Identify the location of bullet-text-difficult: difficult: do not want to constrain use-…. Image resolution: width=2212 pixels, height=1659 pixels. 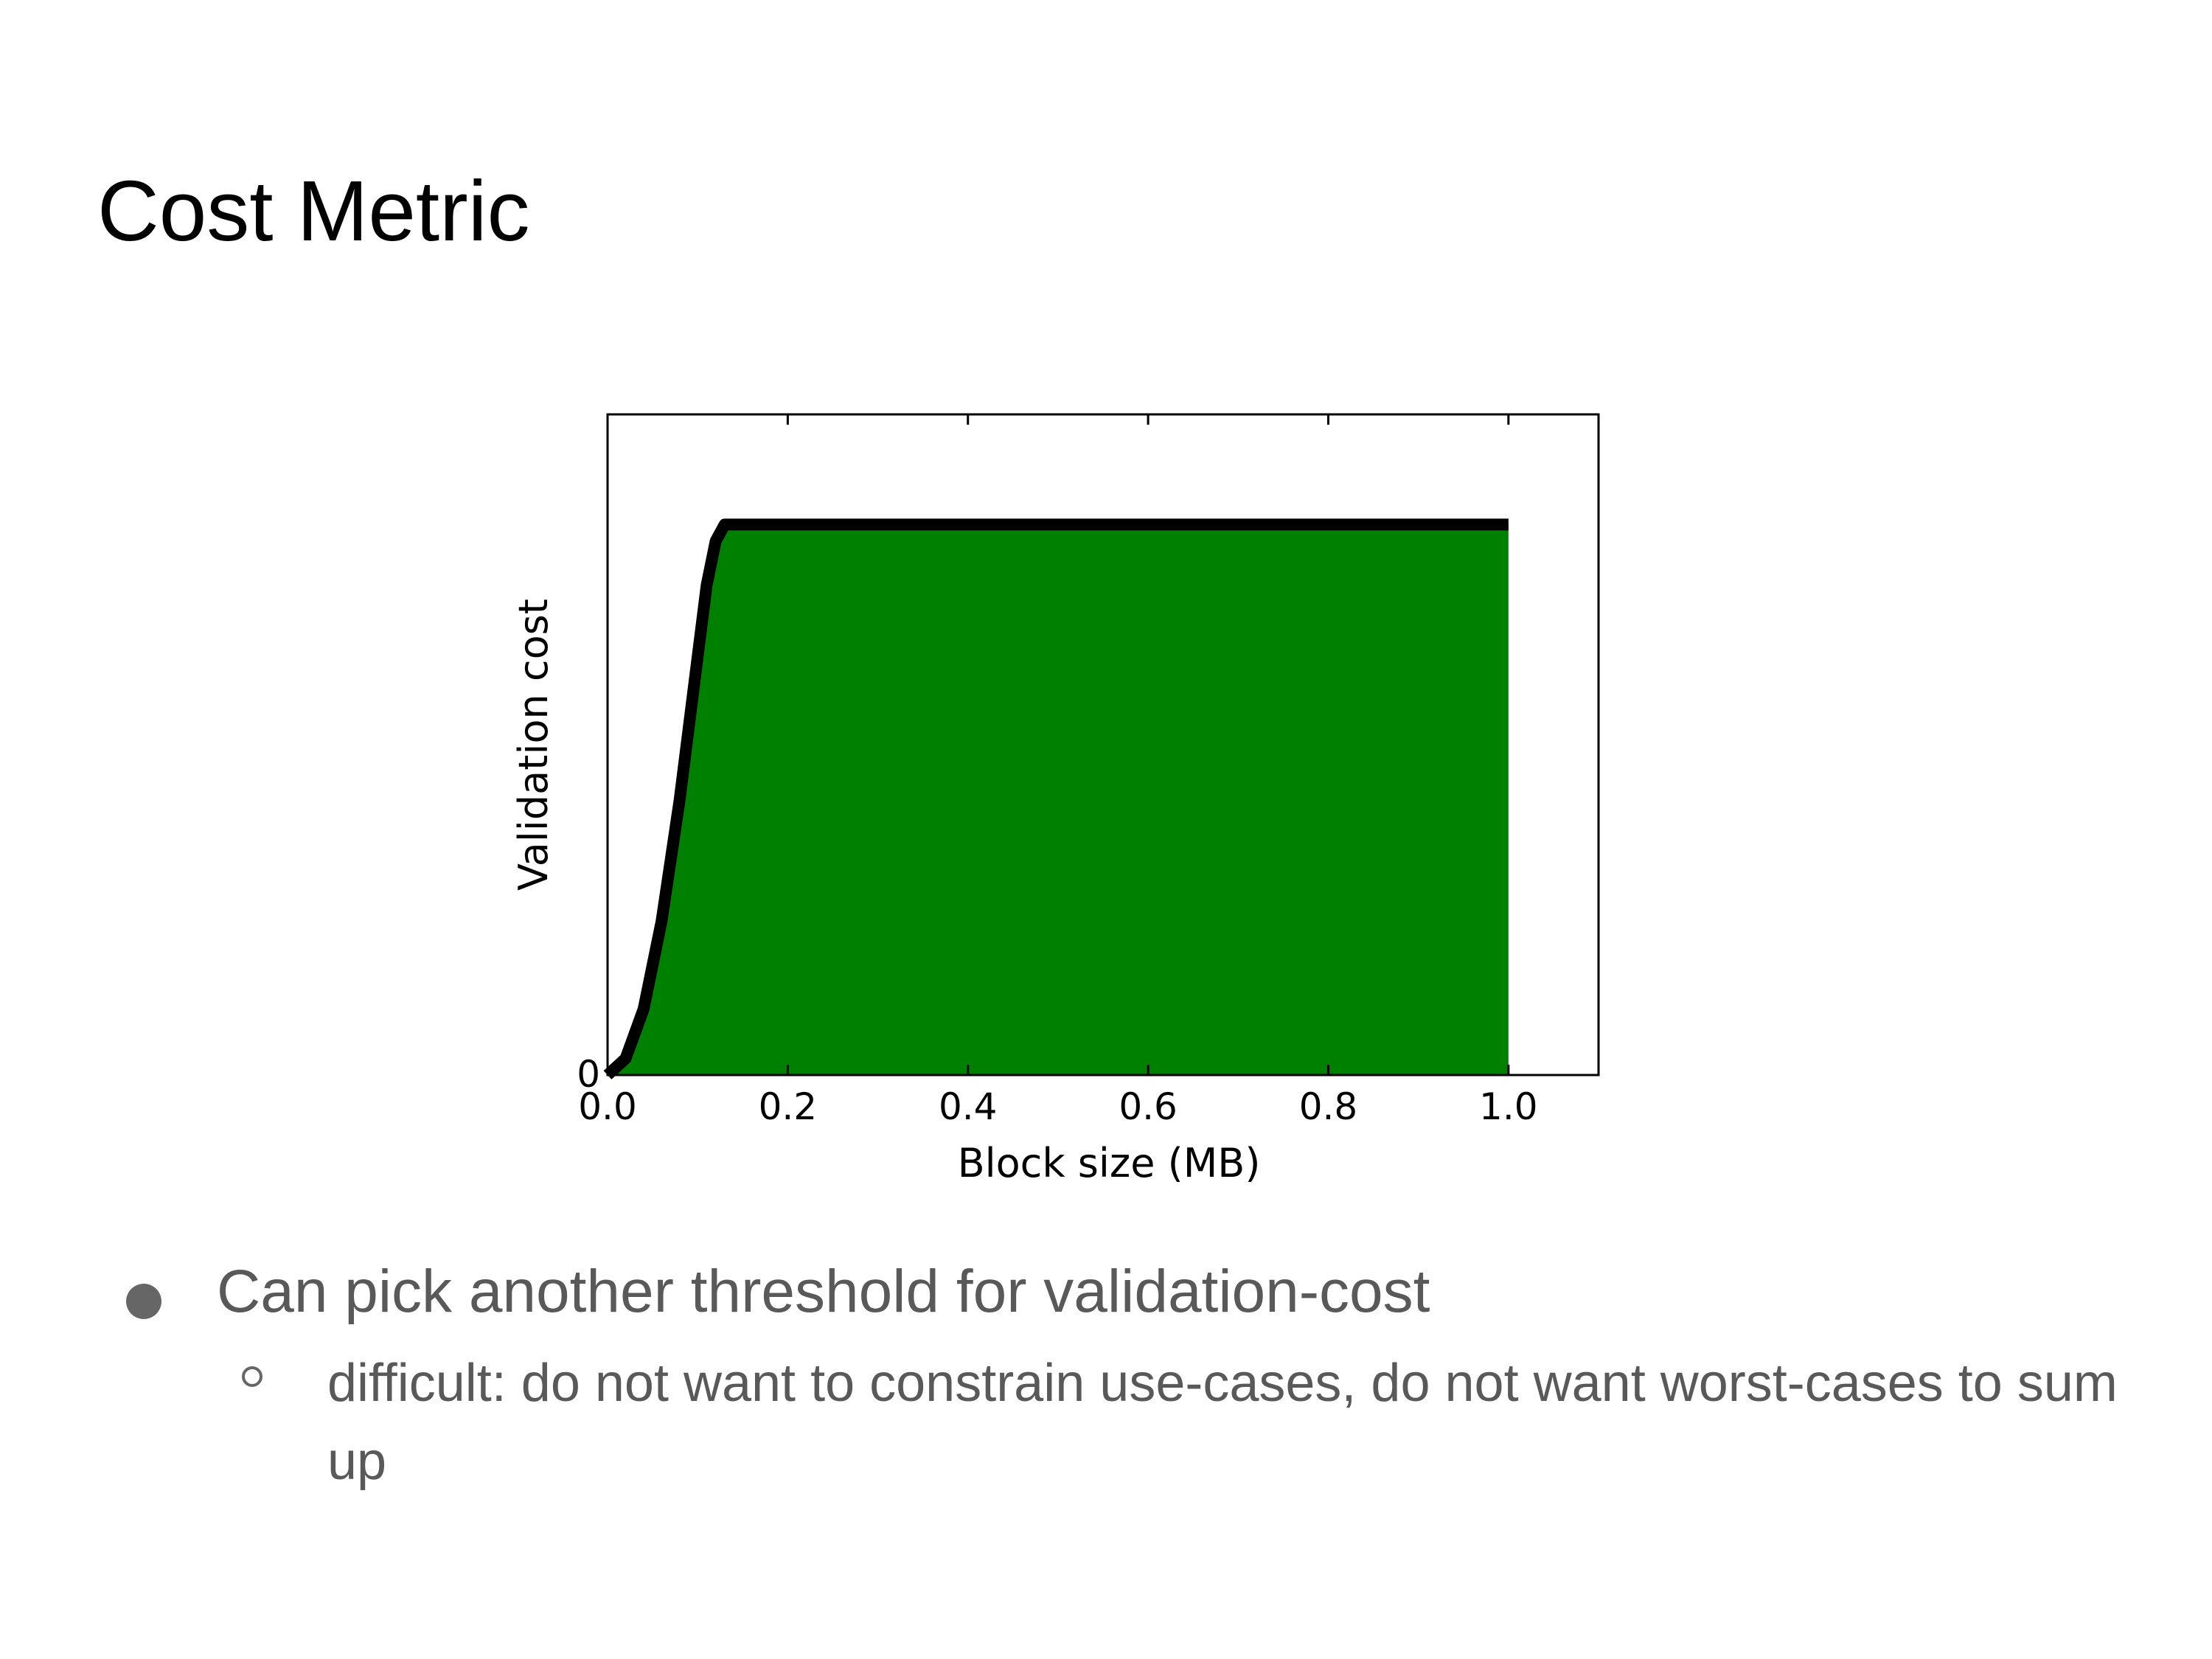
(1222, 1422).